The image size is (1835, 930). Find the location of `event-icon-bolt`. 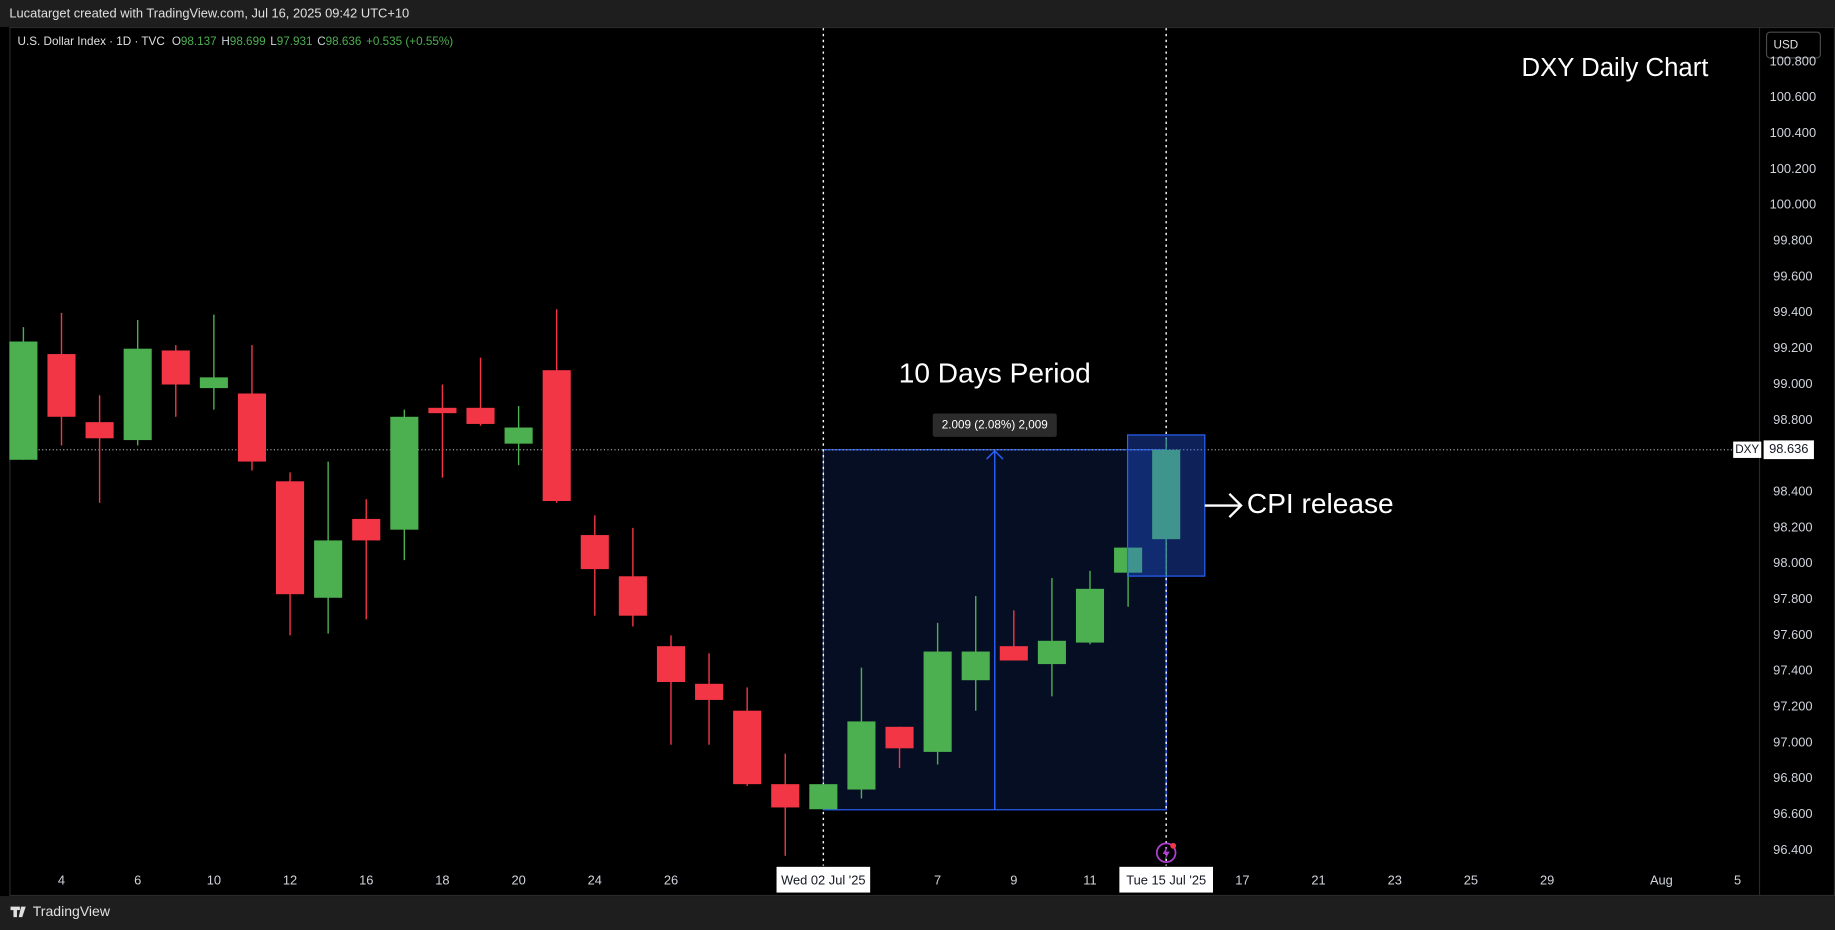

event-icon-bolt is located at coordinates (1166, 852).